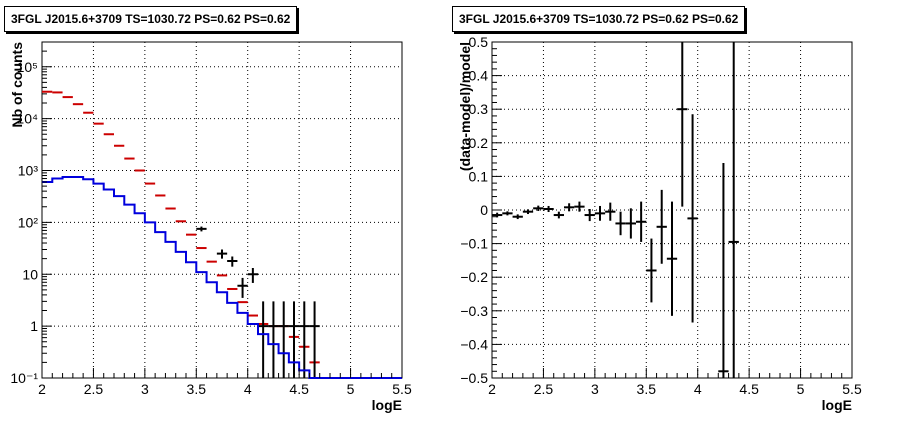 The image size is (898, 426). I want to click on y-tick-label: 0, so click(484, 210).